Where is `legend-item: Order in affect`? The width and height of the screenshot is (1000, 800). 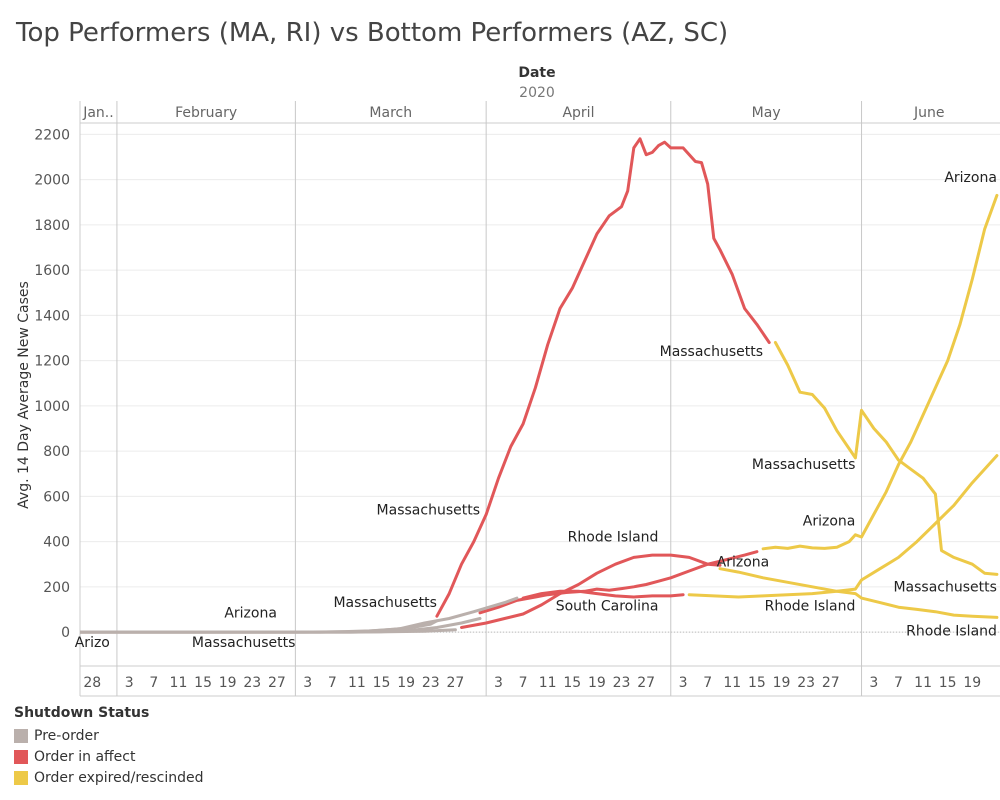 legend-item: Order in affect is located at coordinates (109, 756).